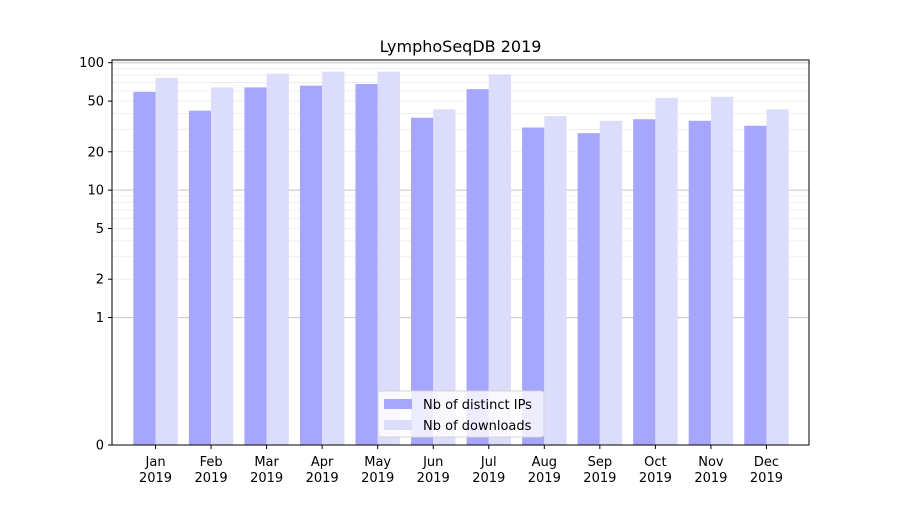  What do you see at coordinates (100, 318) in the screenshot?
I see `y-tick-label: 1` at bounding box center [100, 318].